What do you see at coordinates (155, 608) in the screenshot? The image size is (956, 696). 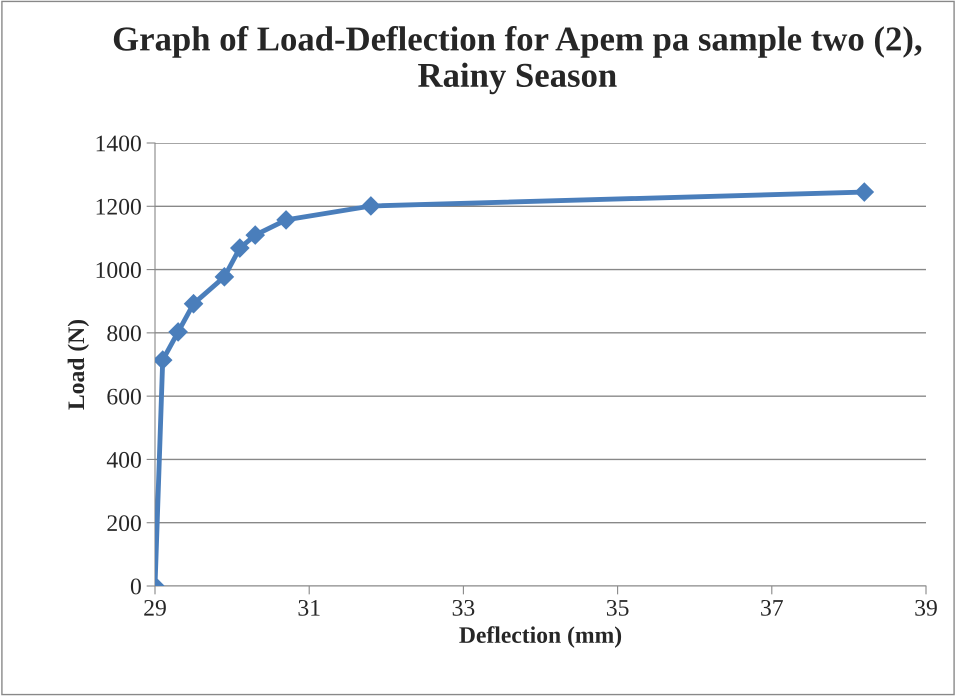 I see `x-tick-label: 29` at bounding box center [155, 608].